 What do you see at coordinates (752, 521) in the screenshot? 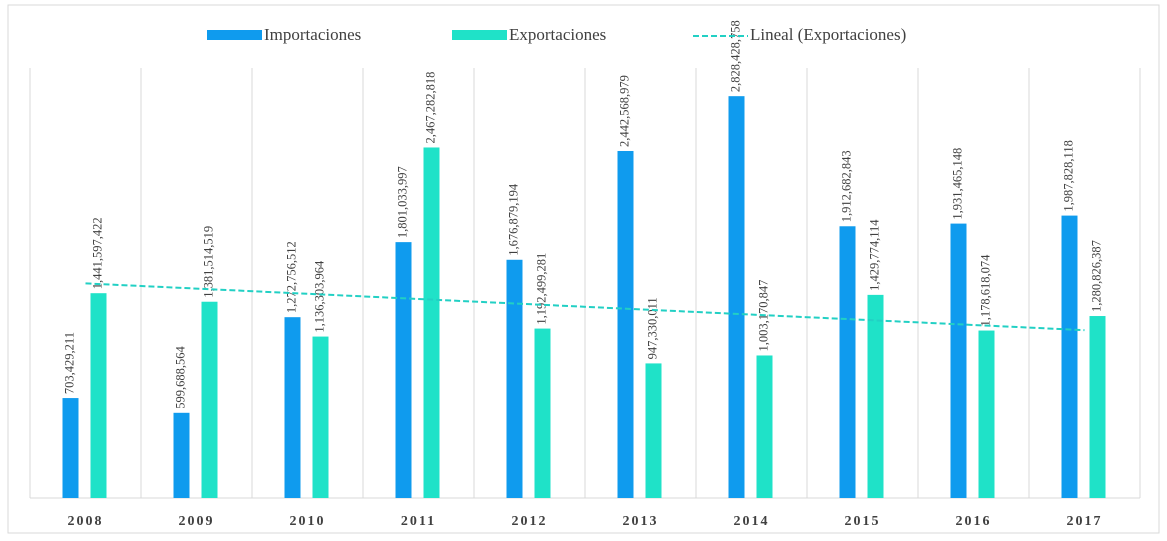
I see `x-tick-label: 2014` at bounding box center [752, 521].